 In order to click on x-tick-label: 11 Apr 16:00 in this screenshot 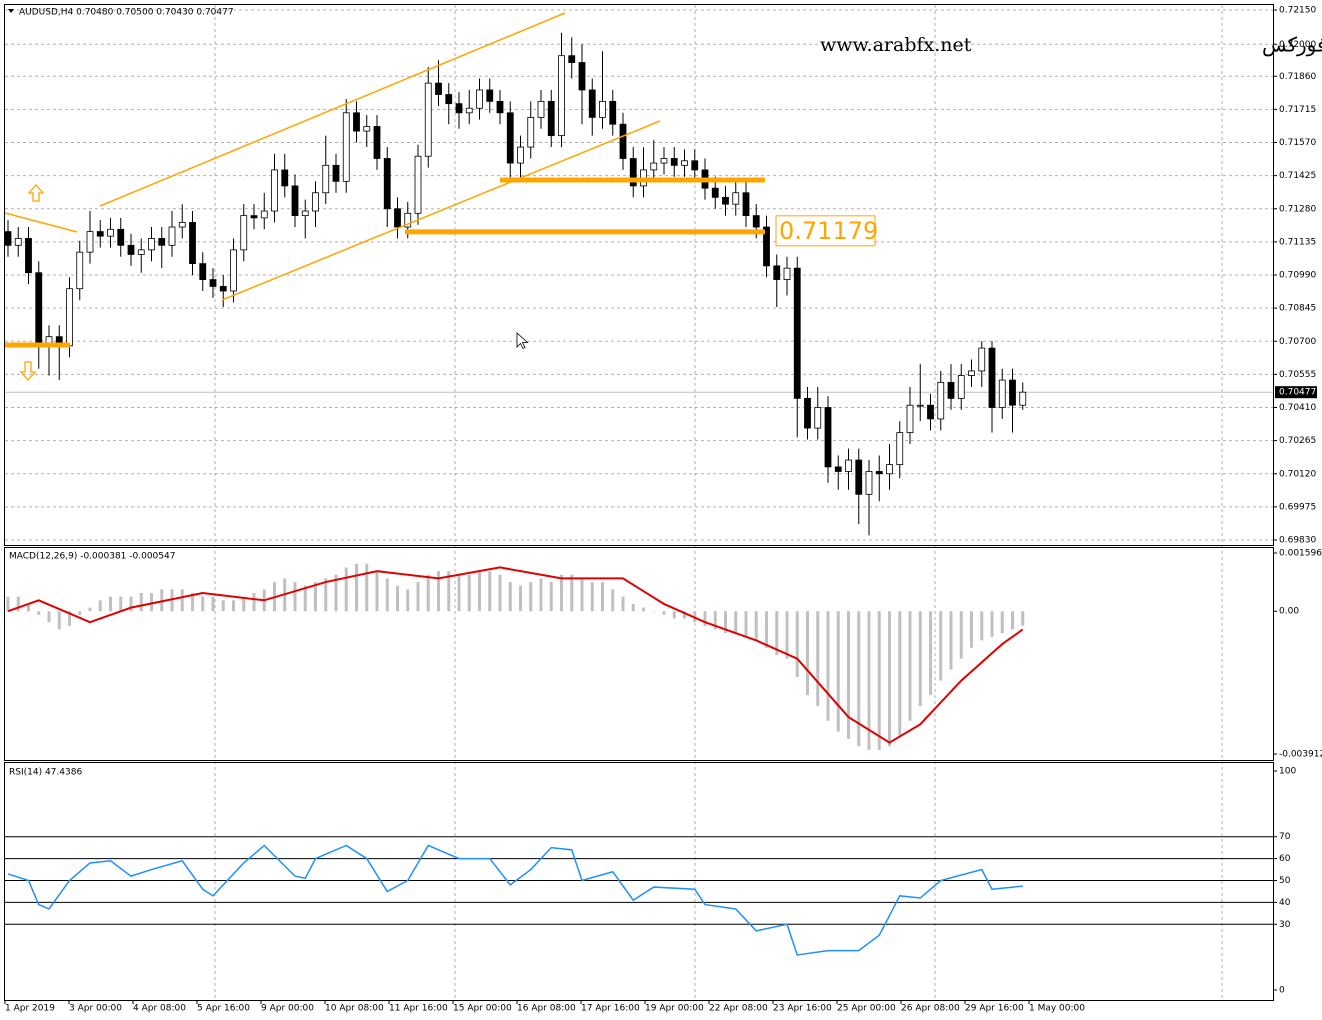, I will do `click(418, 1009)`.